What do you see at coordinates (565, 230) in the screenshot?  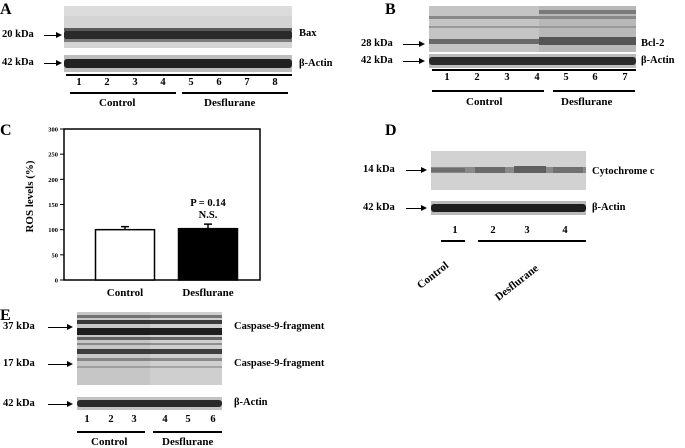 I see `lane-d-4: 4` at bounding box center [565, 230].